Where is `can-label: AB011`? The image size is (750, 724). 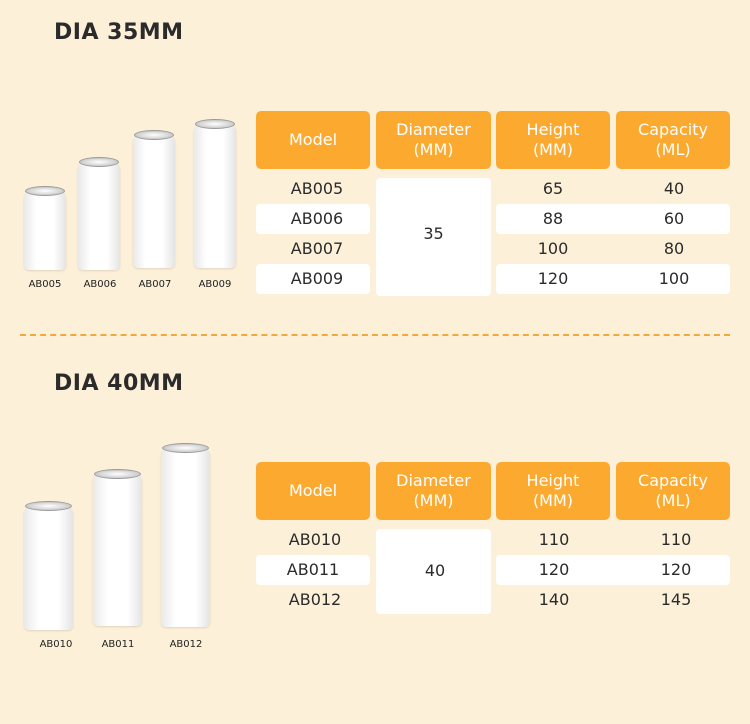
can-label: AB011 is located at coordinates (118, 644).